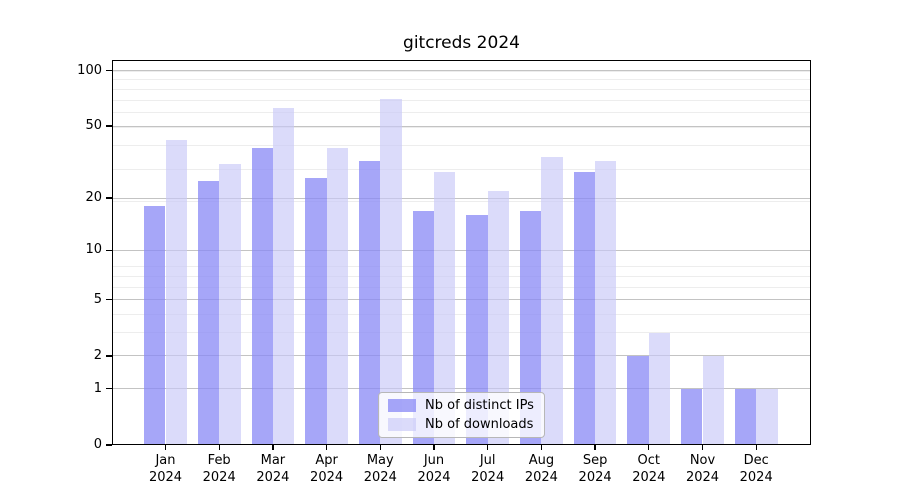 The height and width of the screenshot is (500, 900). What do you see at coordinates (97, 388) in the screenshot?
I see `y-tick-label: 1` at bounding box center [97, 388].